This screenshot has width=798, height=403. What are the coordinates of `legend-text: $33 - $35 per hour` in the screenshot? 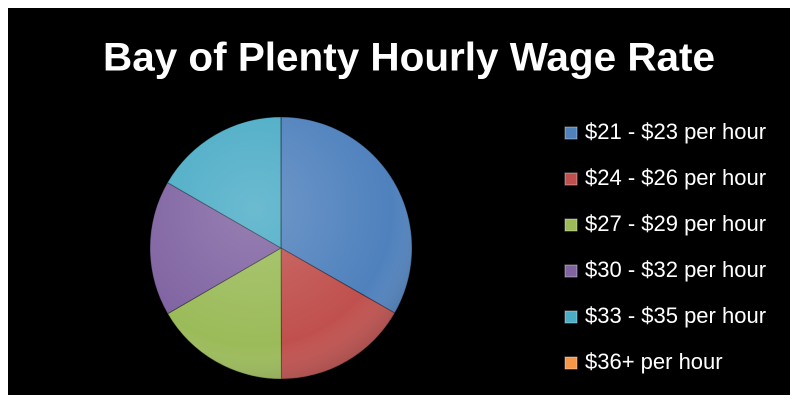 It's located at (675, 315).